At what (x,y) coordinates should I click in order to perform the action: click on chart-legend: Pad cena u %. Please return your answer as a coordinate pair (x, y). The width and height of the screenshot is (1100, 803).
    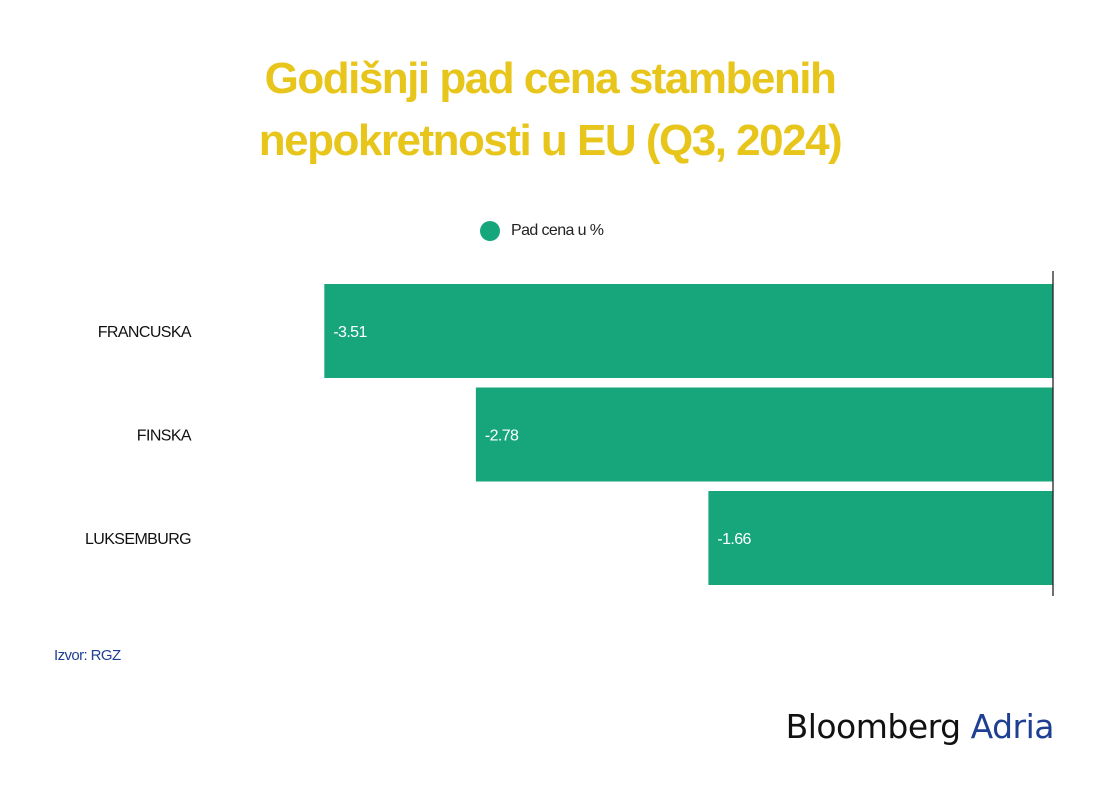
    Looking at the image, I should click on (542, 231).